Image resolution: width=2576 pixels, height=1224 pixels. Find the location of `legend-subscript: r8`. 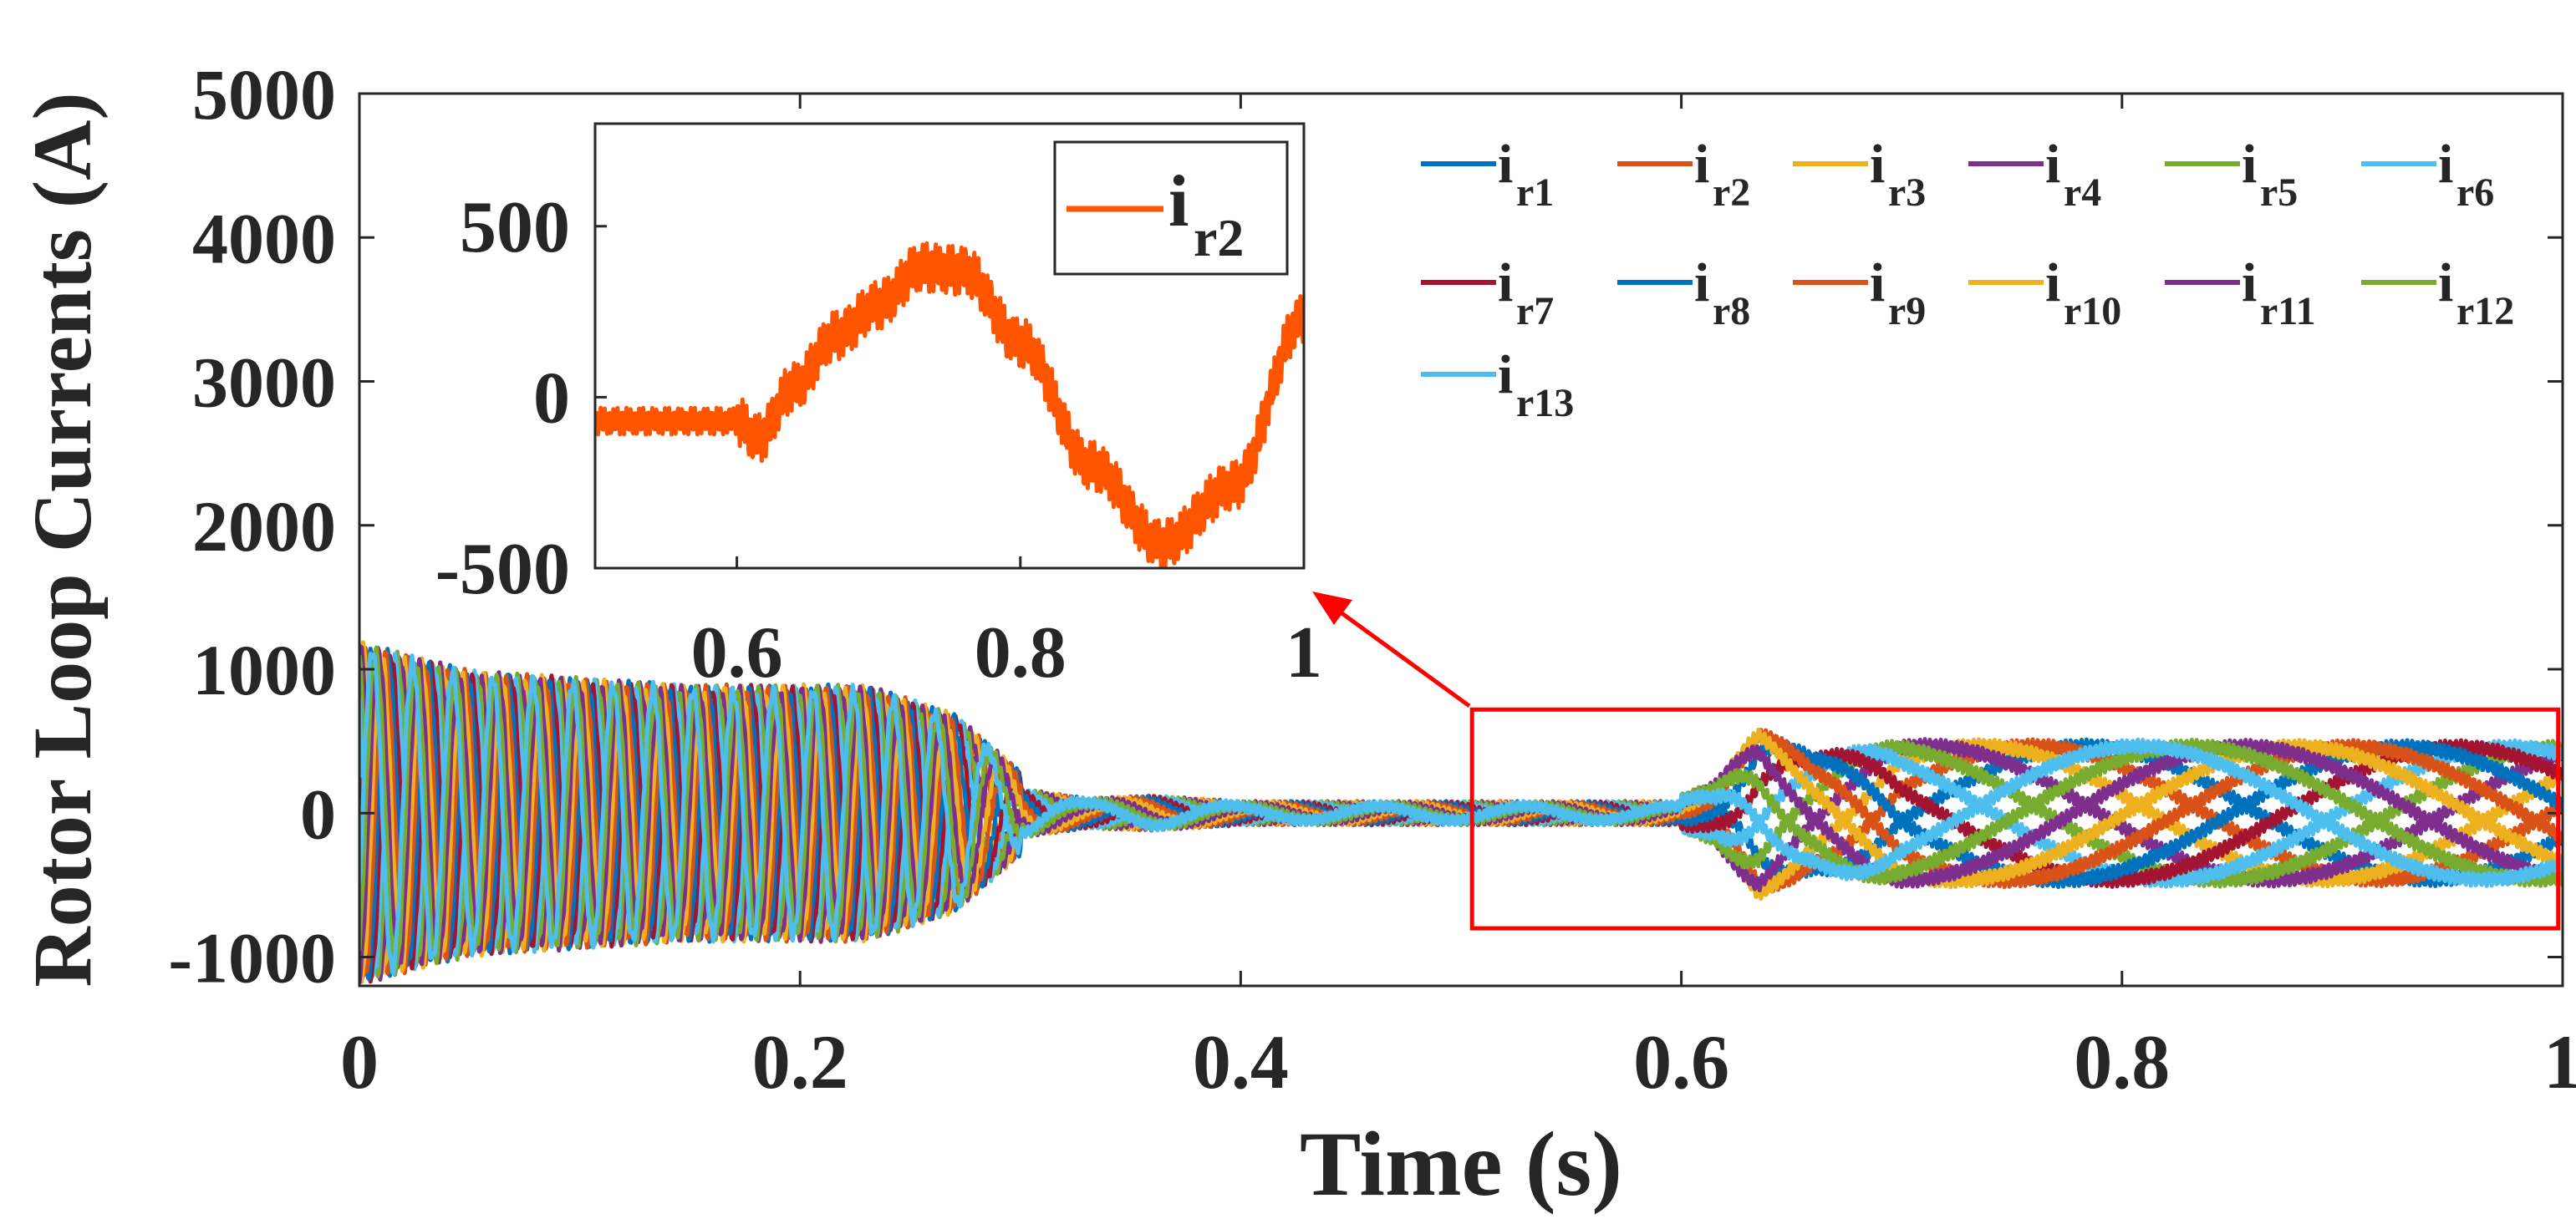

legend-subscript: r8 is located at coordinates (1731, 311).